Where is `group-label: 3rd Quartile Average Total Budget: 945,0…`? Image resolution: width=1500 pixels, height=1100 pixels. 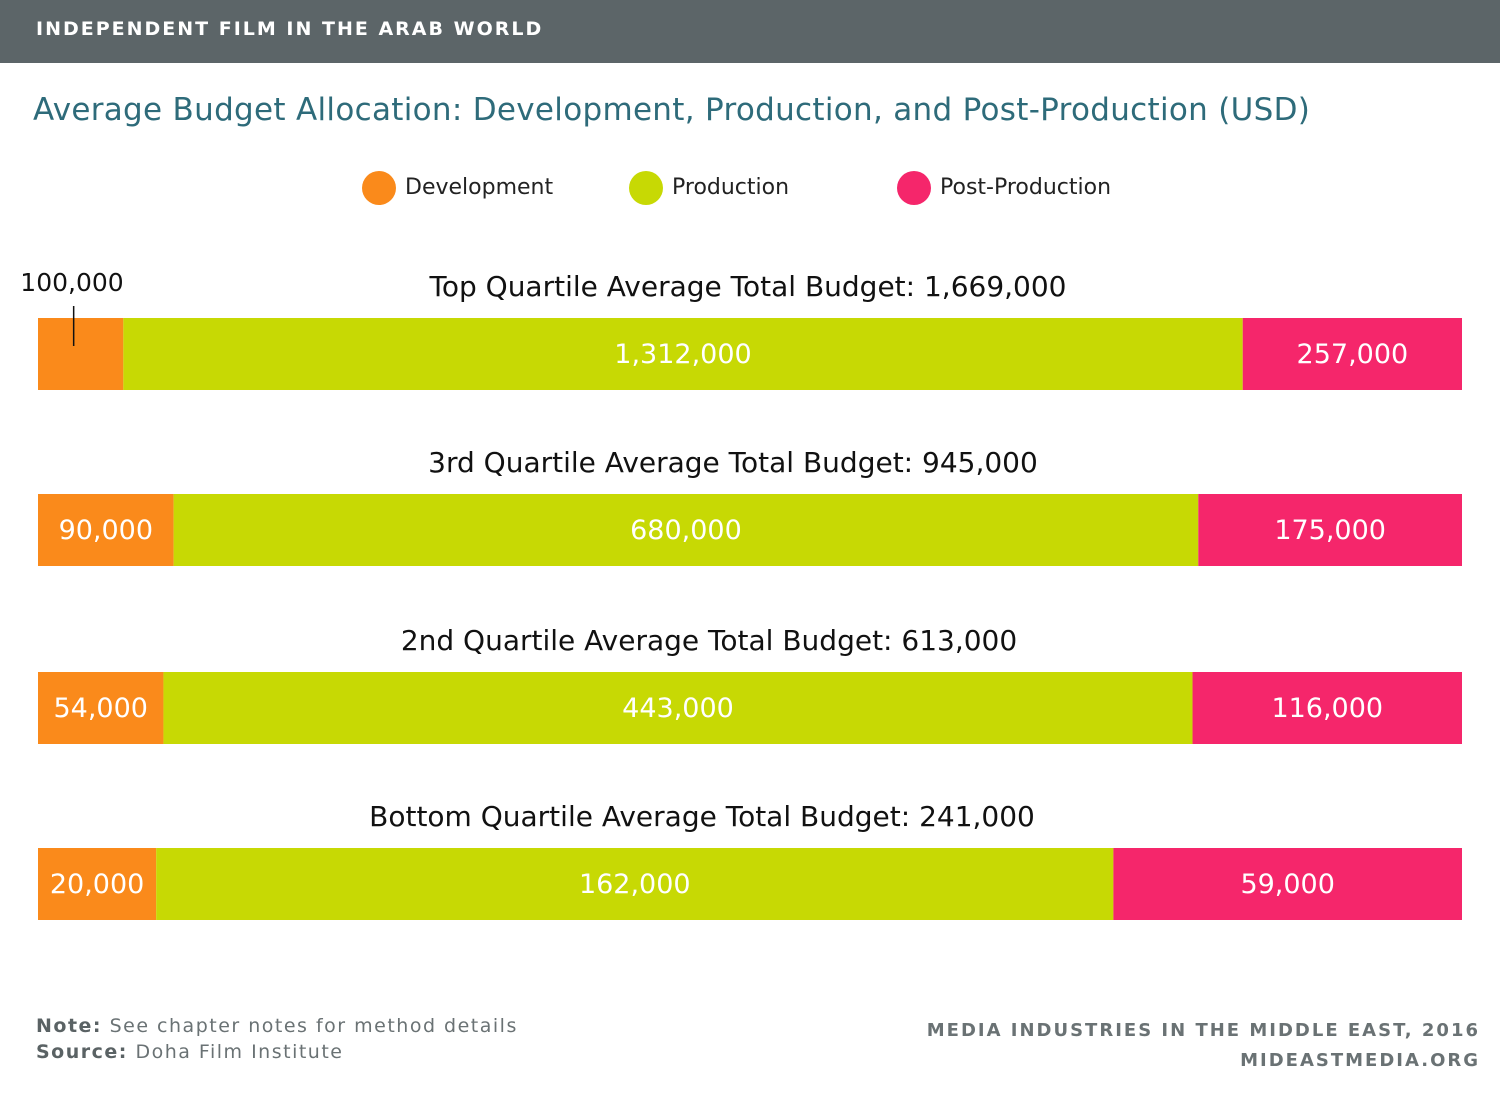 group-label: 3rd Quartile Average Total Budget: 945,0… is located at coordinates (733, 462).